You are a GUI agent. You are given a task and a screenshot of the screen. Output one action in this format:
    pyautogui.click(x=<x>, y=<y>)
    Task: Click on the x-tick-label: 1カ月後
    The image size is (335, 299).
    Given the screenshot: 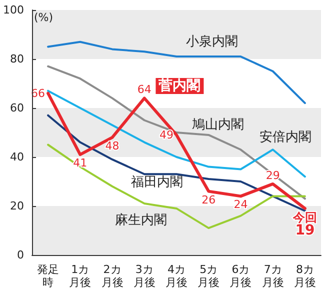 What is the action you would take?
    pyautogui.click(x=80, y=276)
    